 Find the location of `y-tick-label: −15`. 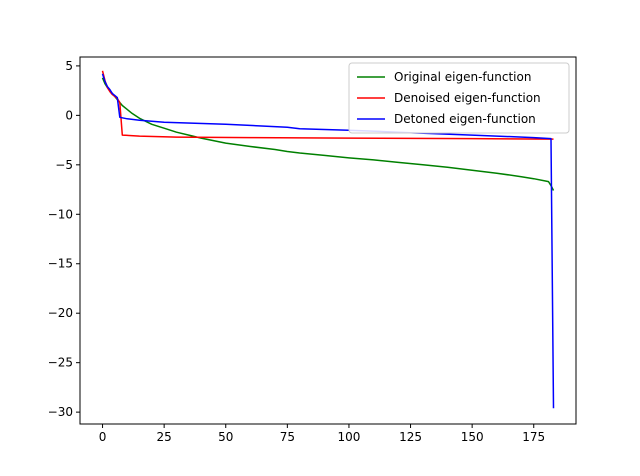

y-tick-label: −15 is located at coordinates (60, 264).